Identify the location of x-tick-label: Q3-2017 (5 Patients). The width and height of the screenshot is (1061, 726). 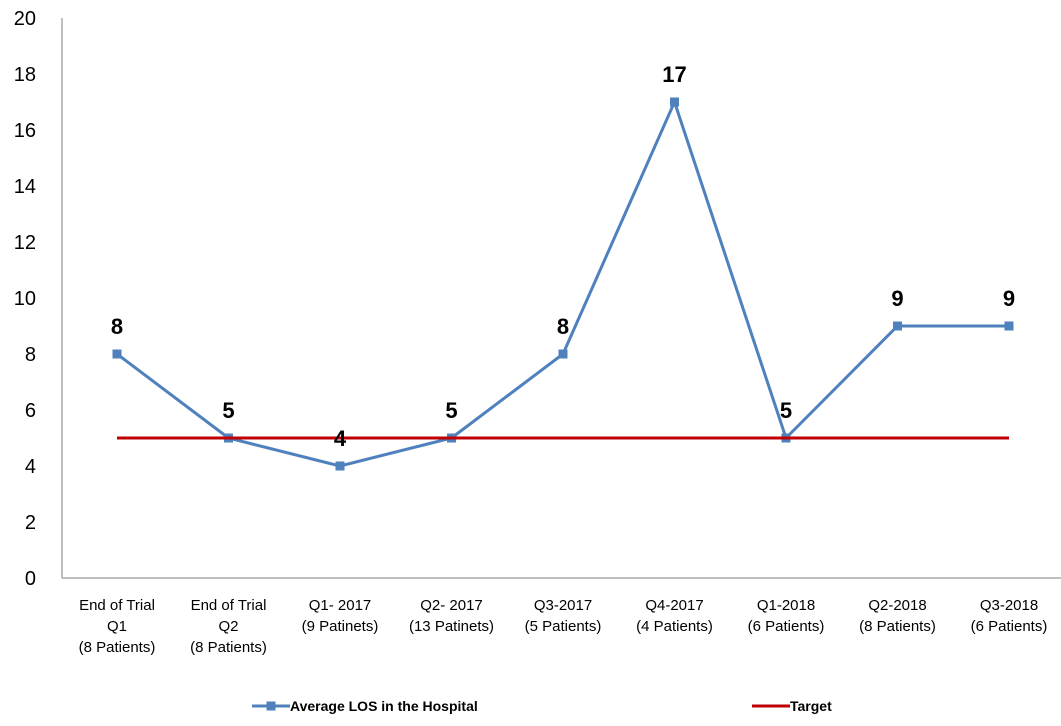
(563, 616).